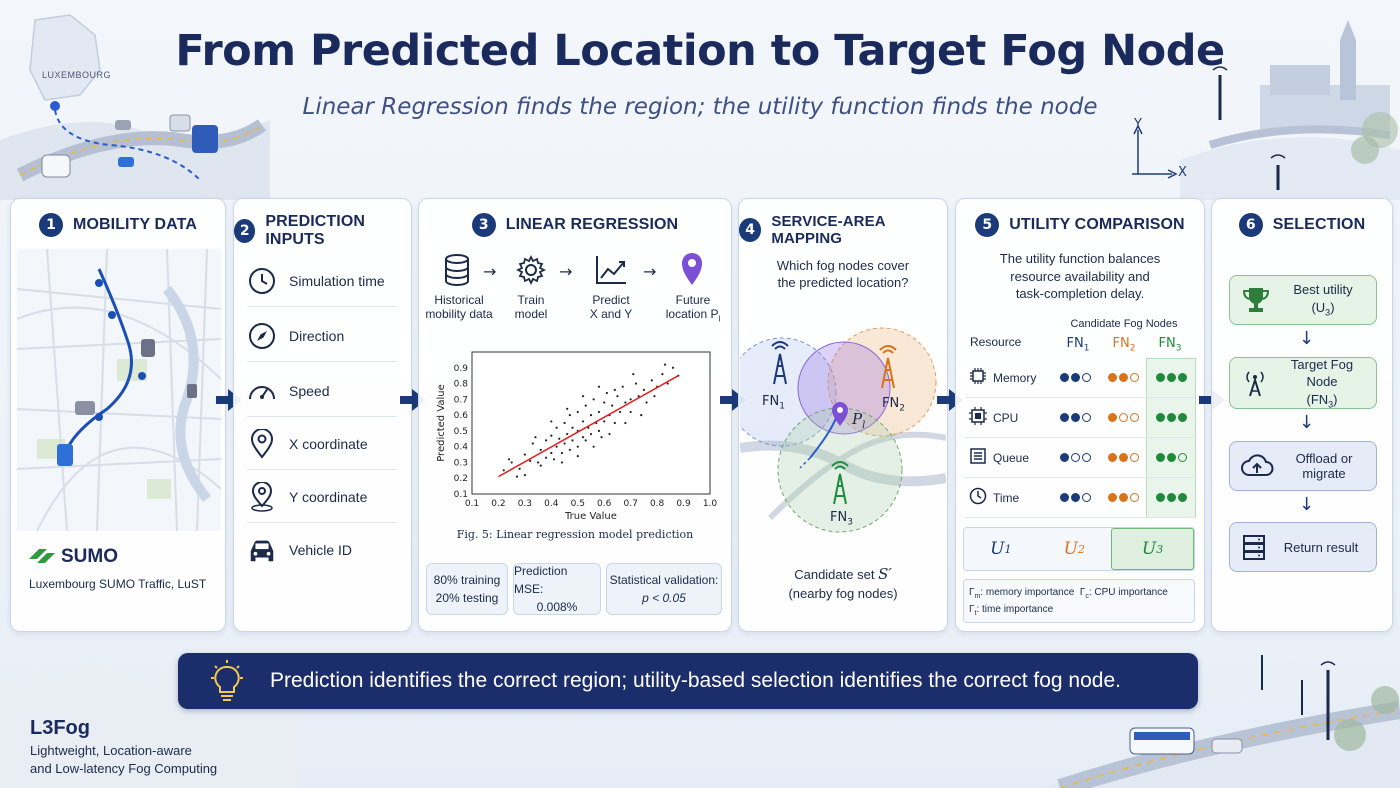 Image resolution: width=1400 pixels, height=788 pixels. Describe the element at coordinates (996, 342) in the screenshot. I see `resource-header: Resource` at that location.